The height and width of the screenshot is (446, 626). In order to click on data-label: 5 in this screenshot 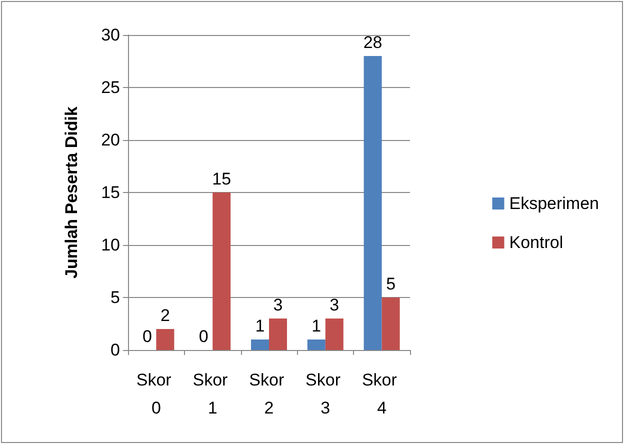, I will do `click(391, 284)`.